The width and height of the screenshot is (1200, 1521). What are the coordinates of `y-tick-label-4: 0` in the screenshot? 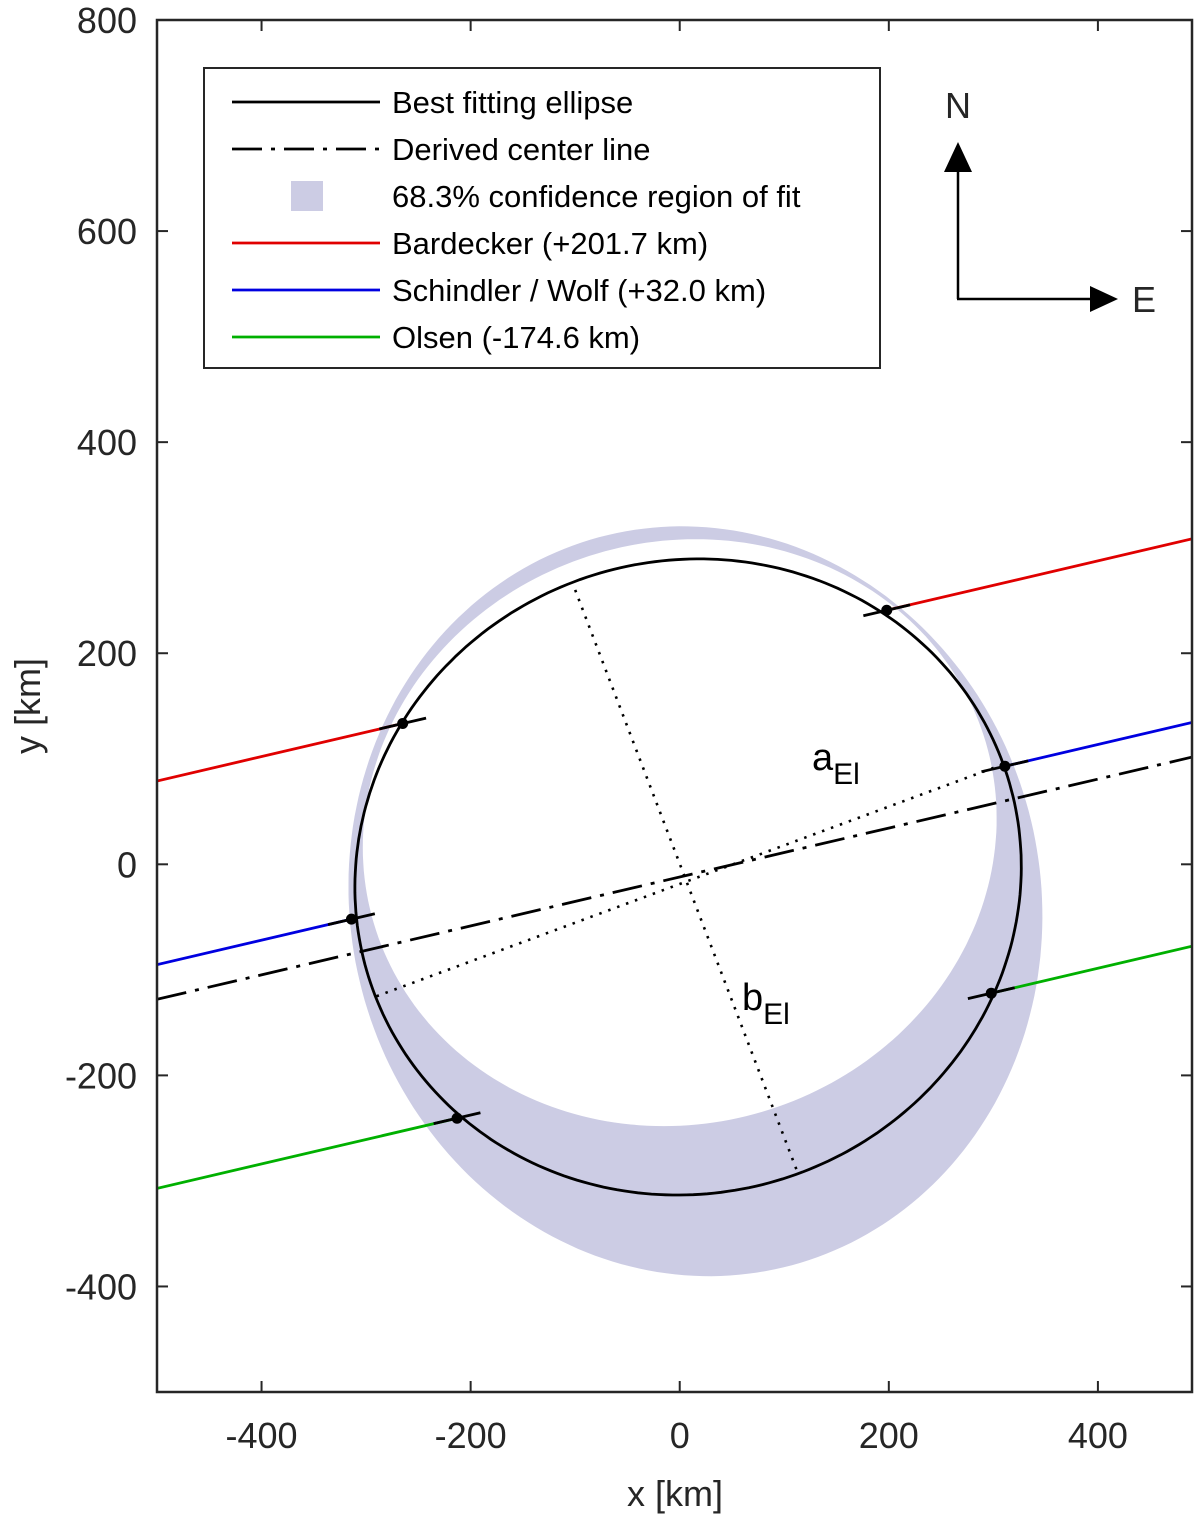 It's located at (127, 864).